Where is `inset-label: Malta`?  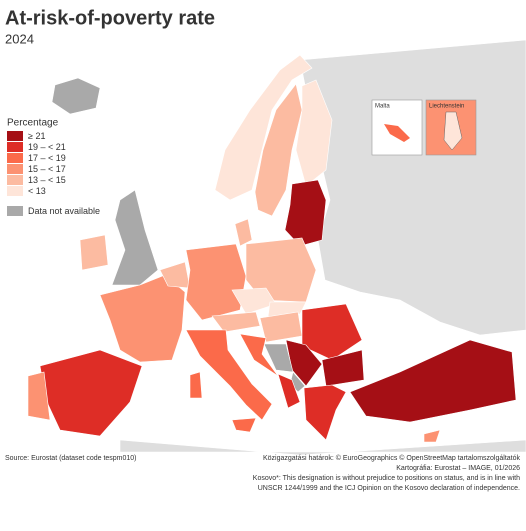 inset-label: Malta is located at coordinates (382, 107).